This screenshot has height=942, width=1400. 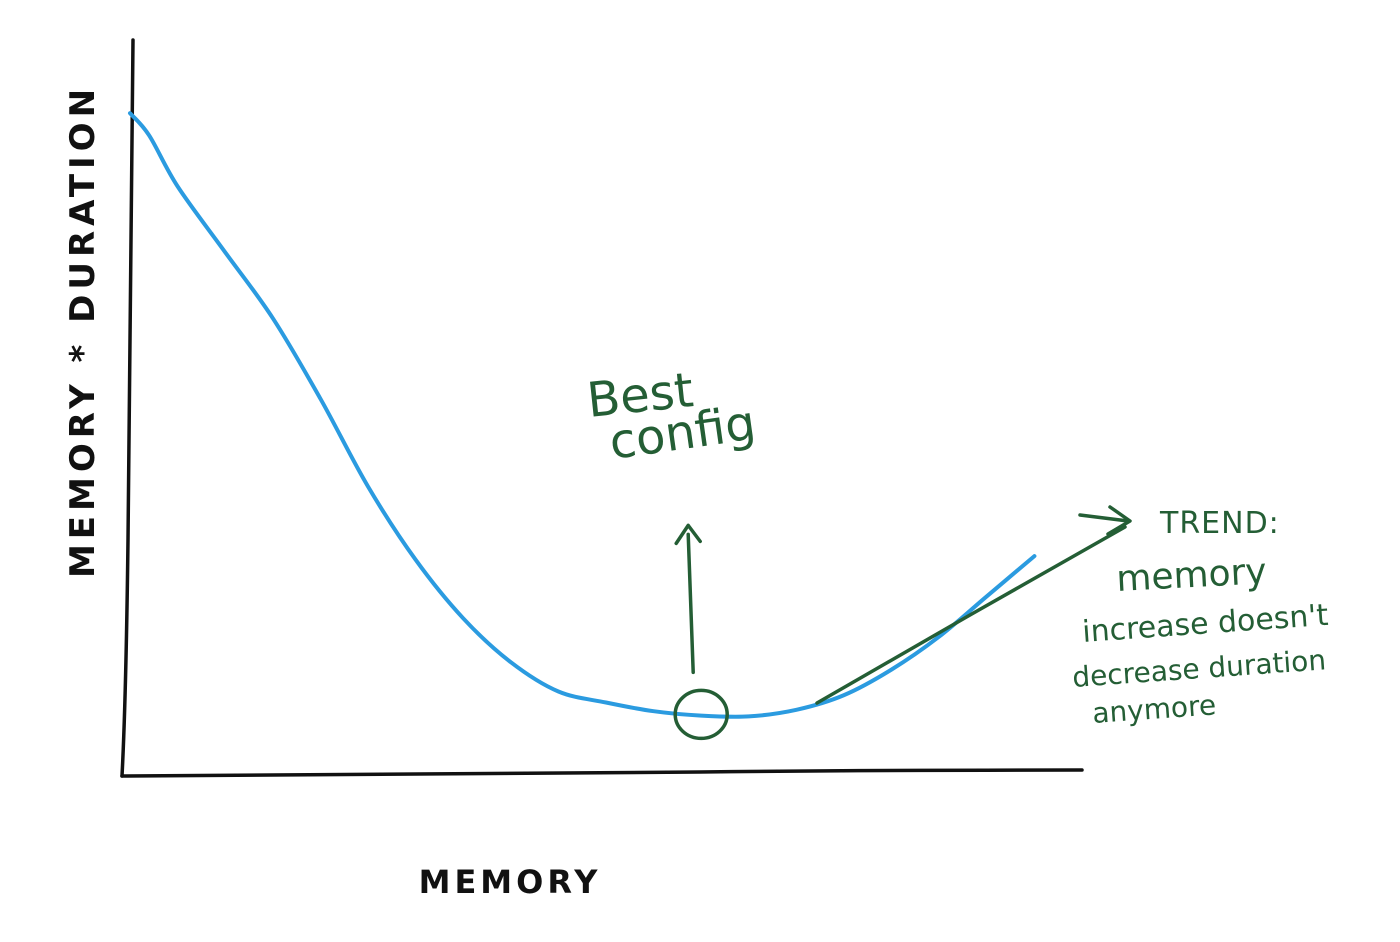 What do you see at coordinates (1205, 624) in the screenshot?
I see `trend-label-line-3: increase doesn't` at bounding box center [1205, 624].